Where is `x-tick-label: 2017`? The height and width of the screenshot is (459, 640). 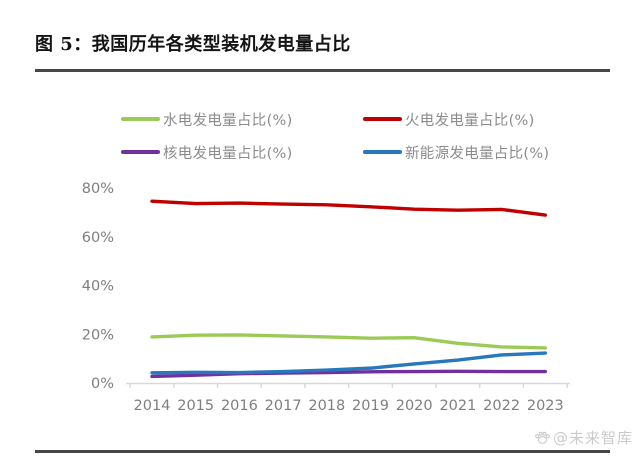
x-tick-label: 2017 is located at coordinates (283, 406).